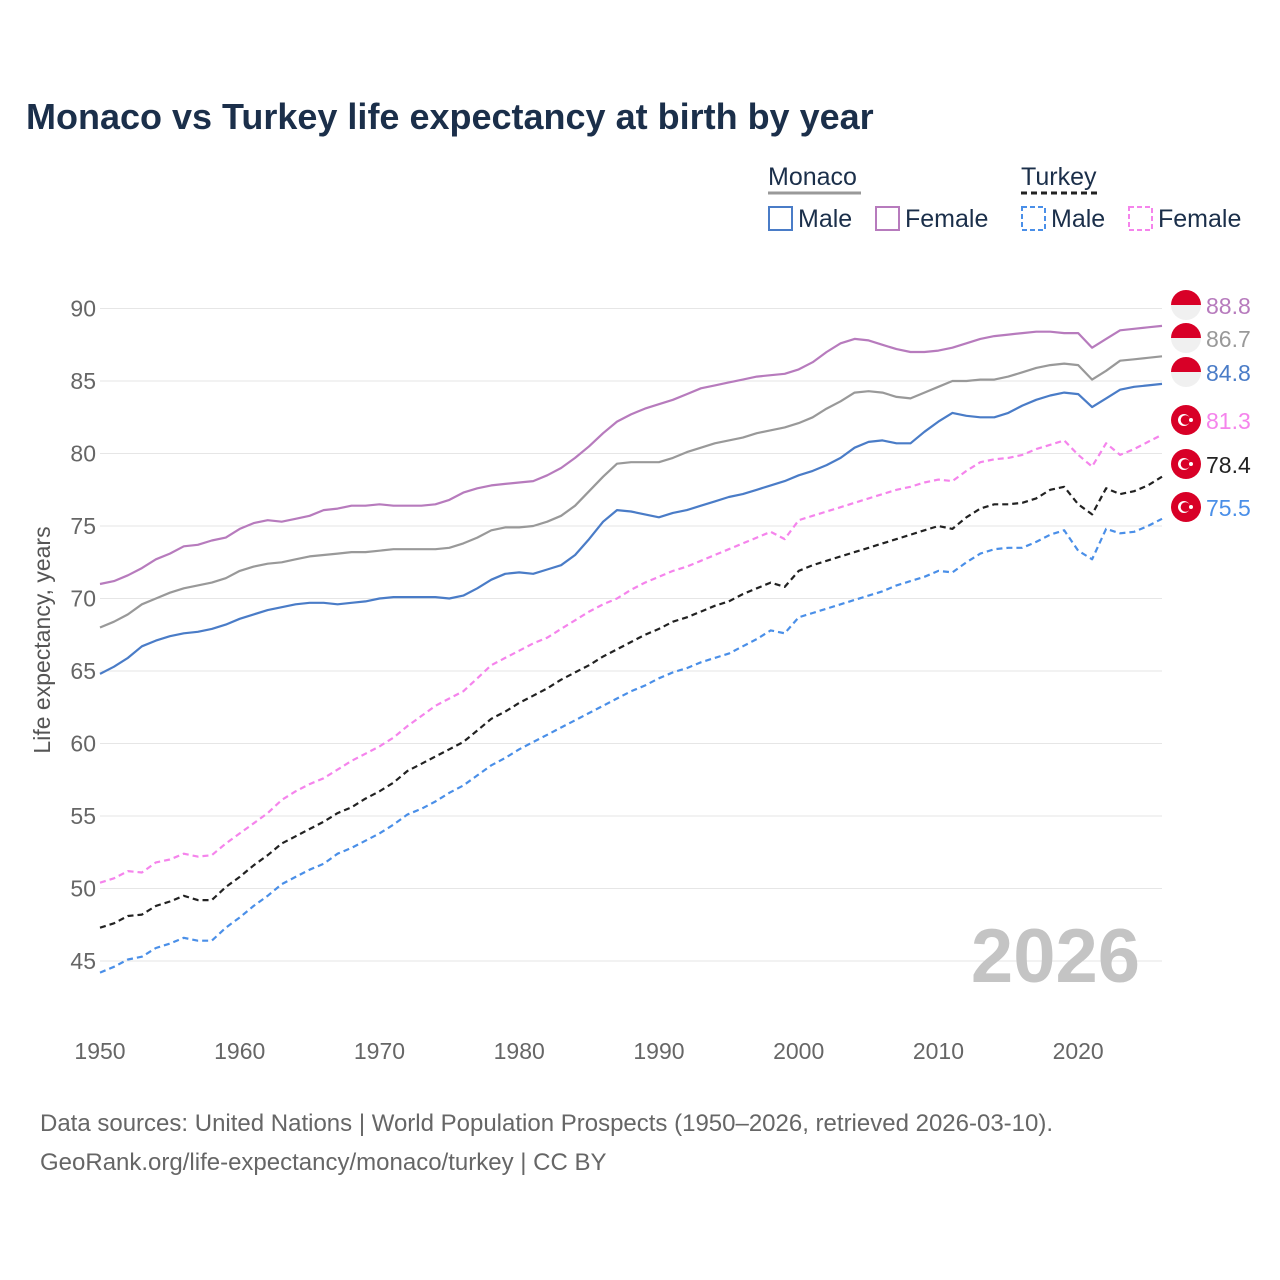 This screenshot has width=1280, height=1280. What do you see at coordinates (588, 1051) in the screenshot?
I see `x-axis-ticks: 1950 1960 1970 1980 1990 2000 2010 2020` at bounding box center [588, 1051].